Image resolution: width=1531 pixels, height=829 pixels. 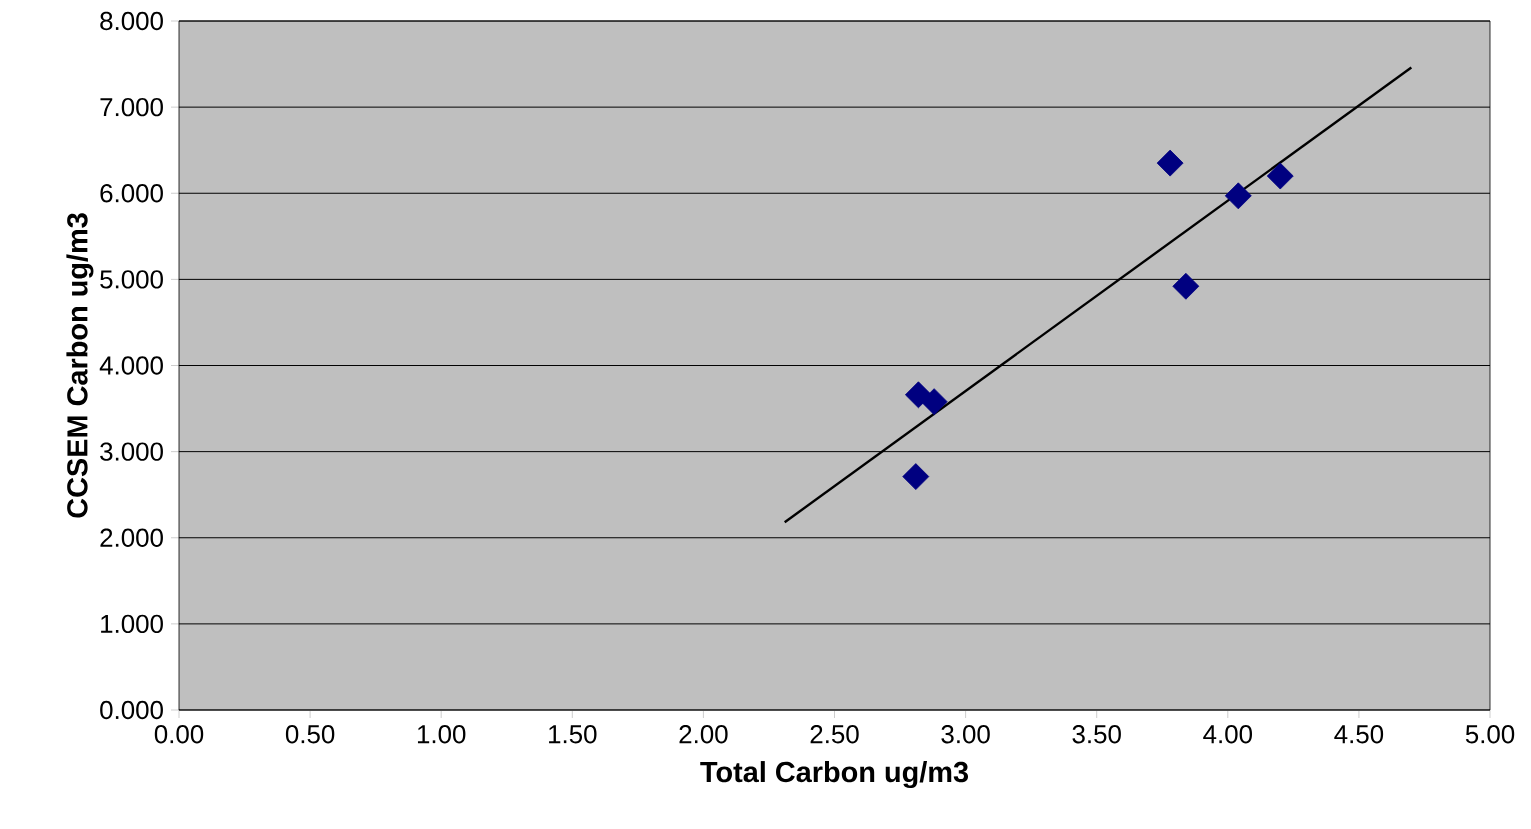 I want to click on x-axis-title: Total Carbon ug/m3, so click(x=834, y=775).